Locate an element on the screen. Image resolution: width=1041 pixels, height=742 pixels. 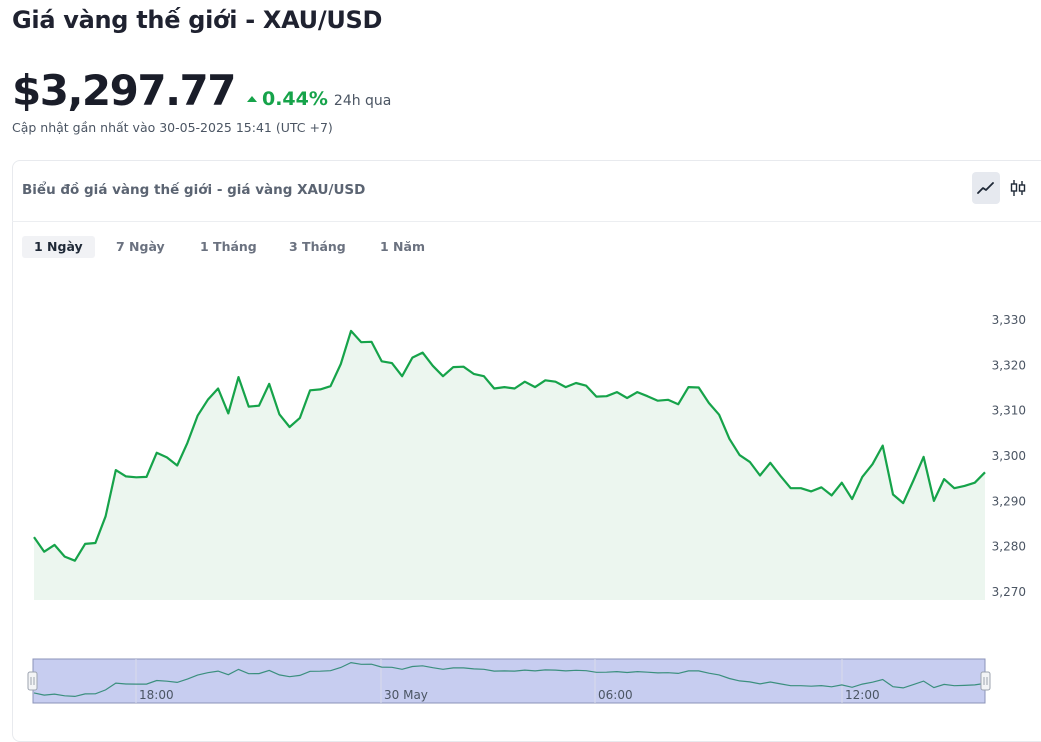
navigator-time-label: 18:00 is located at coordinates (156, 695).